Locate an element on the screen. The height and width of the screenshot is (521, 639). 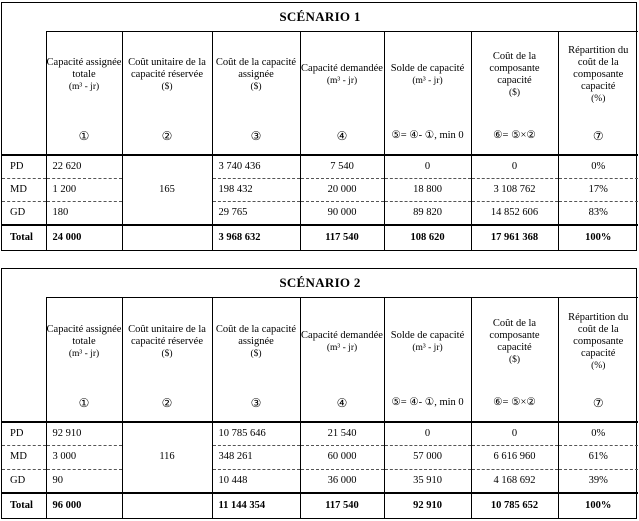
table-row: PD 22 620 165 3 740 436 7 540 0 0 0% is located at coordinates (320, 189).